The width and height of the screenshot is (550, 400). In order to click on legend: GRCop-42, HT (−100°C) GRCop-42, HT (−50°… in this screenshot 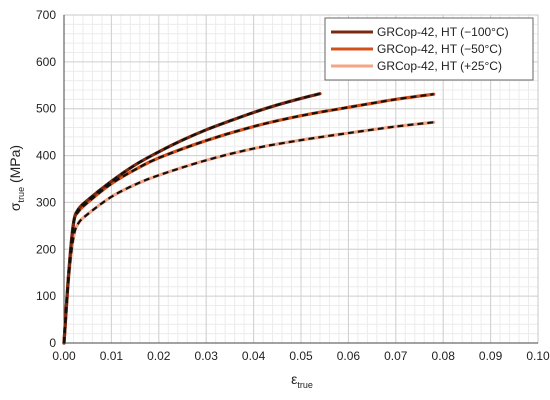, I will do `click(429, 49)`.